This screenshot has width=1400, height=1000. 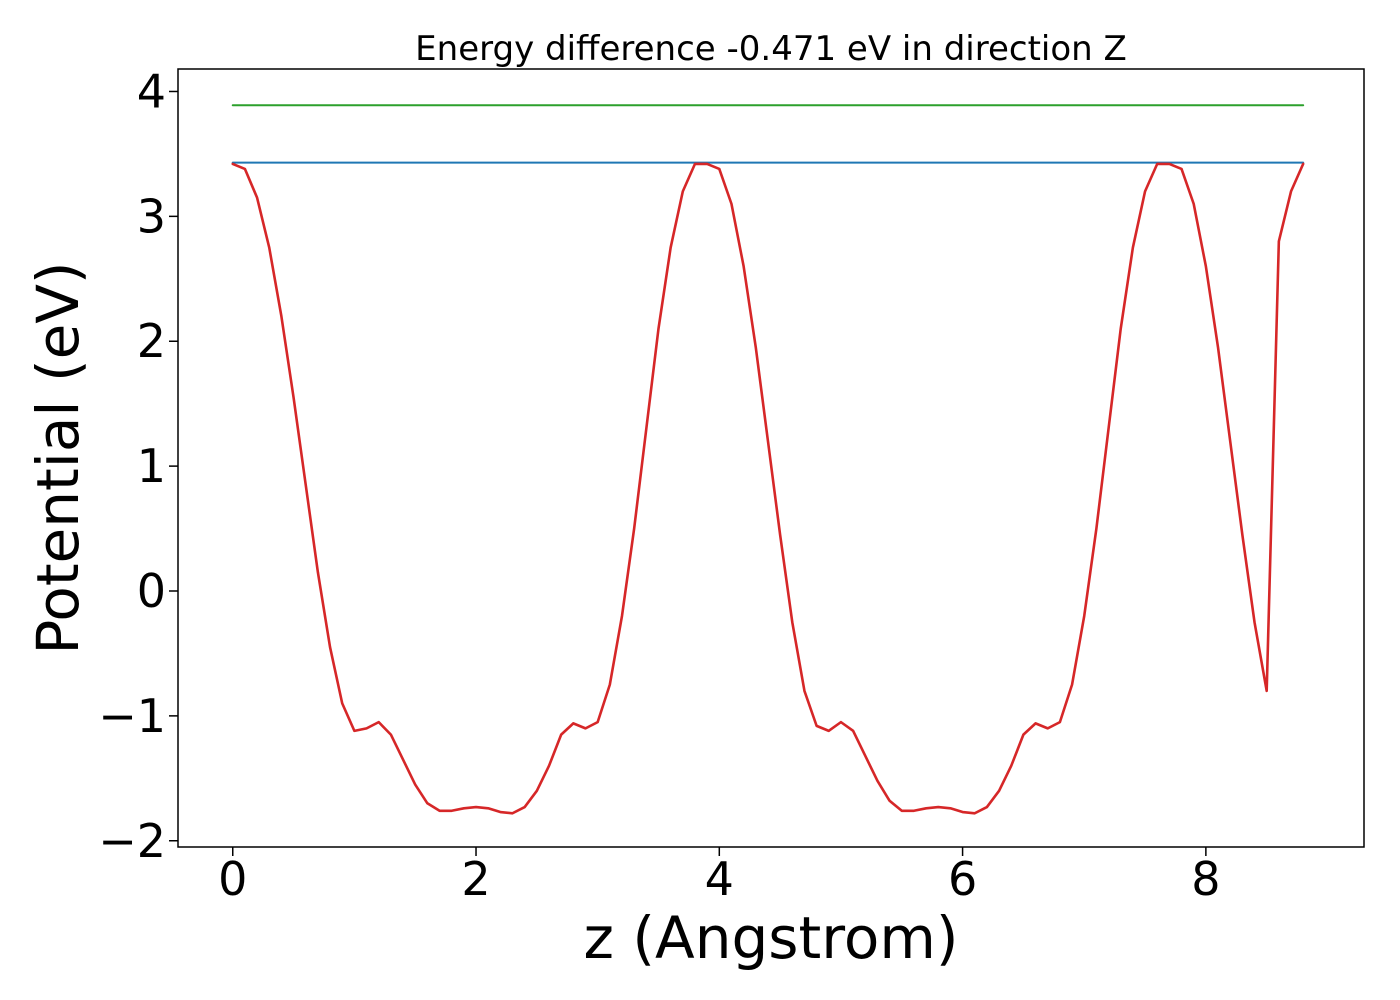 What do you see at coordinates (232, 879) in the screenshot?
I see `x-tick-label-1: 0` at bounding box center [232, 879].